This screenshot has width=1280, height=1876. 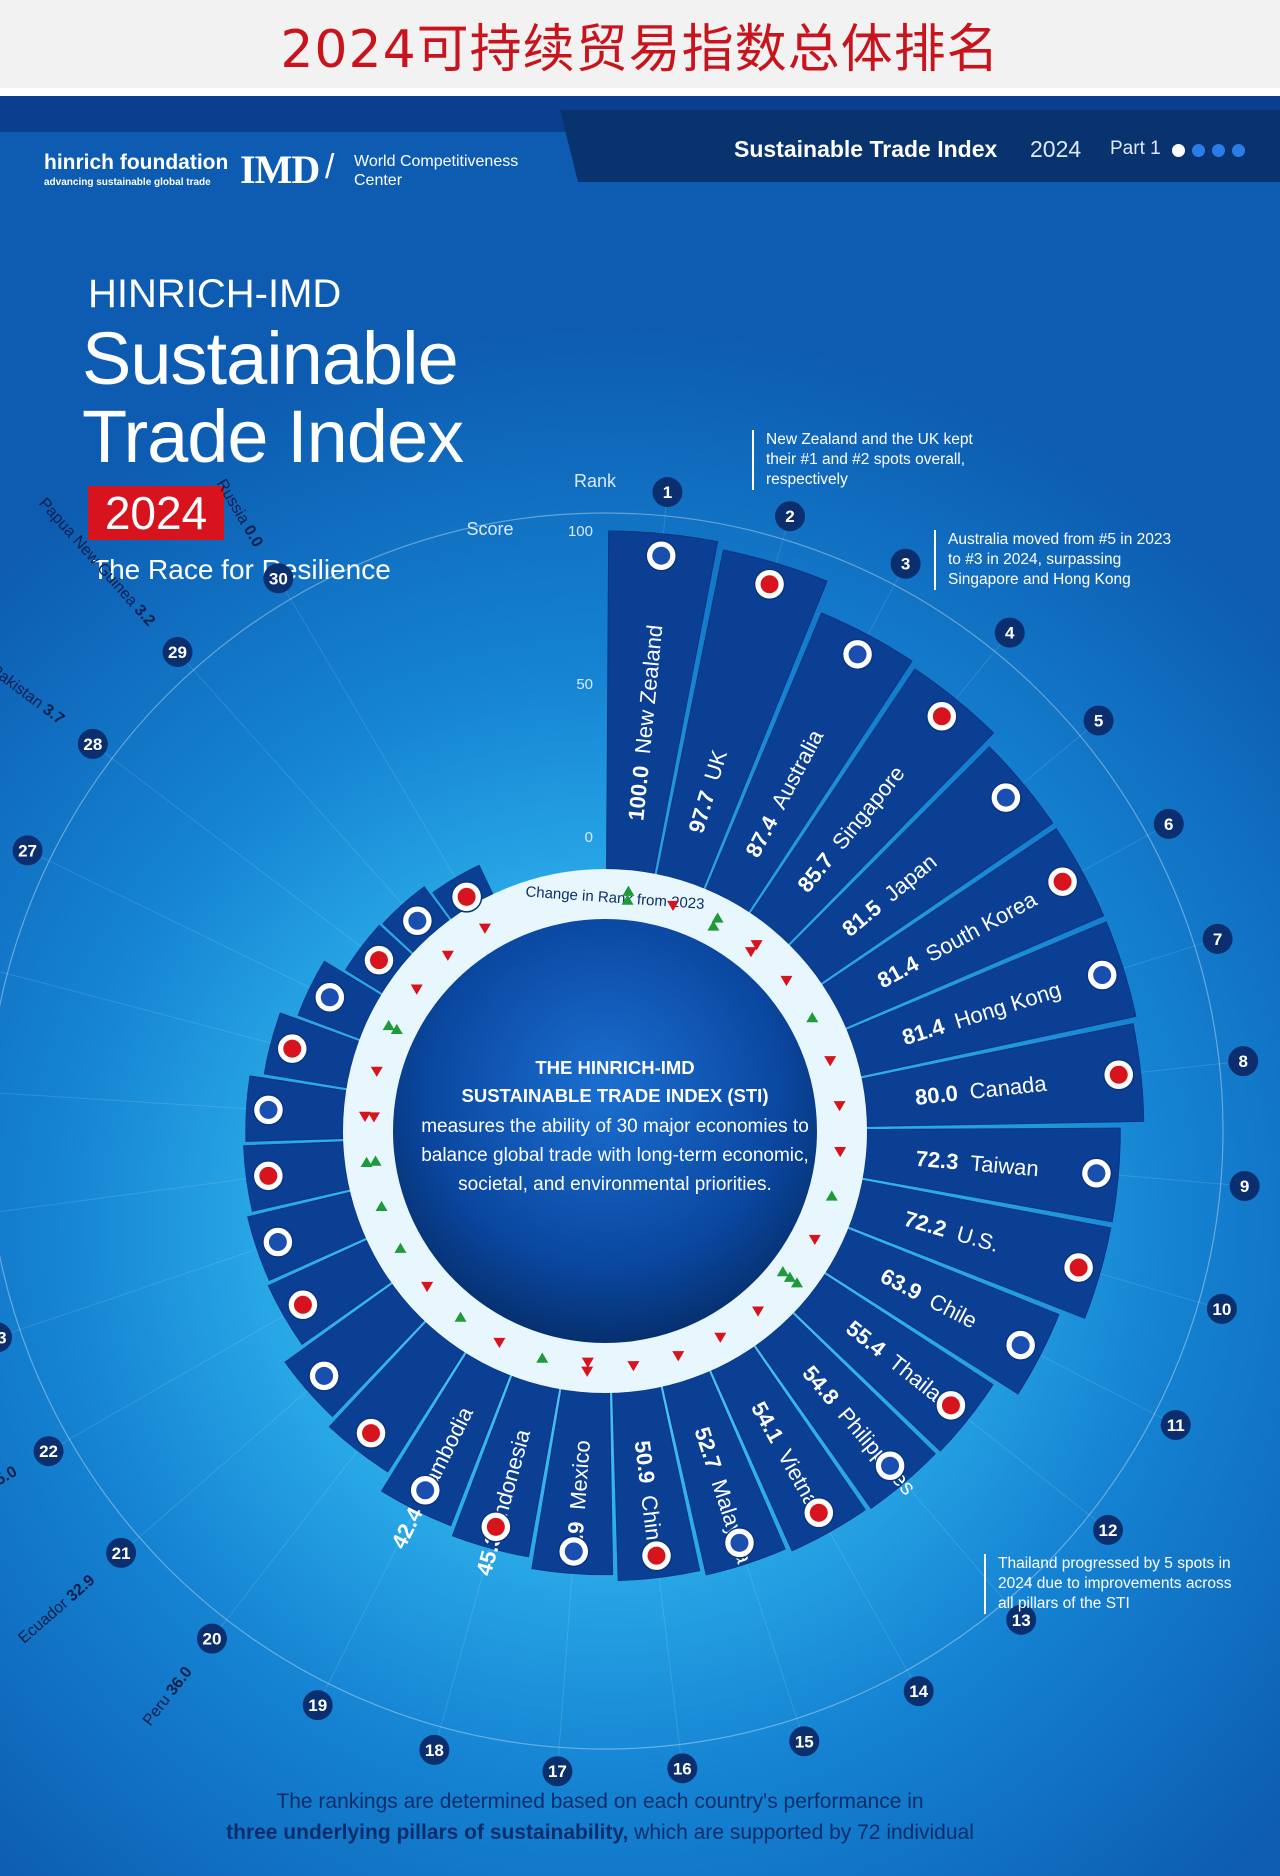 I want to click on rank-number: 17, so click(x=557, y=1771).